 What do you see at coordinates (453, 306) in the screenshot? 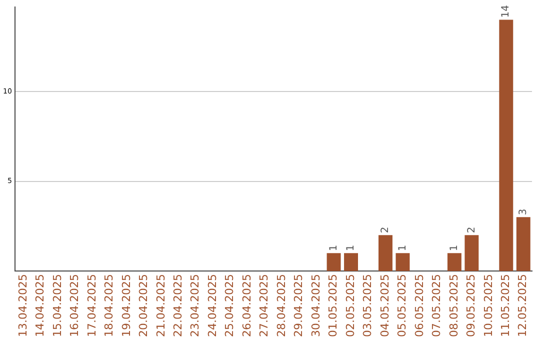
I see `x-tick-label: 08.05.2025` at bounding box center [453, 306].